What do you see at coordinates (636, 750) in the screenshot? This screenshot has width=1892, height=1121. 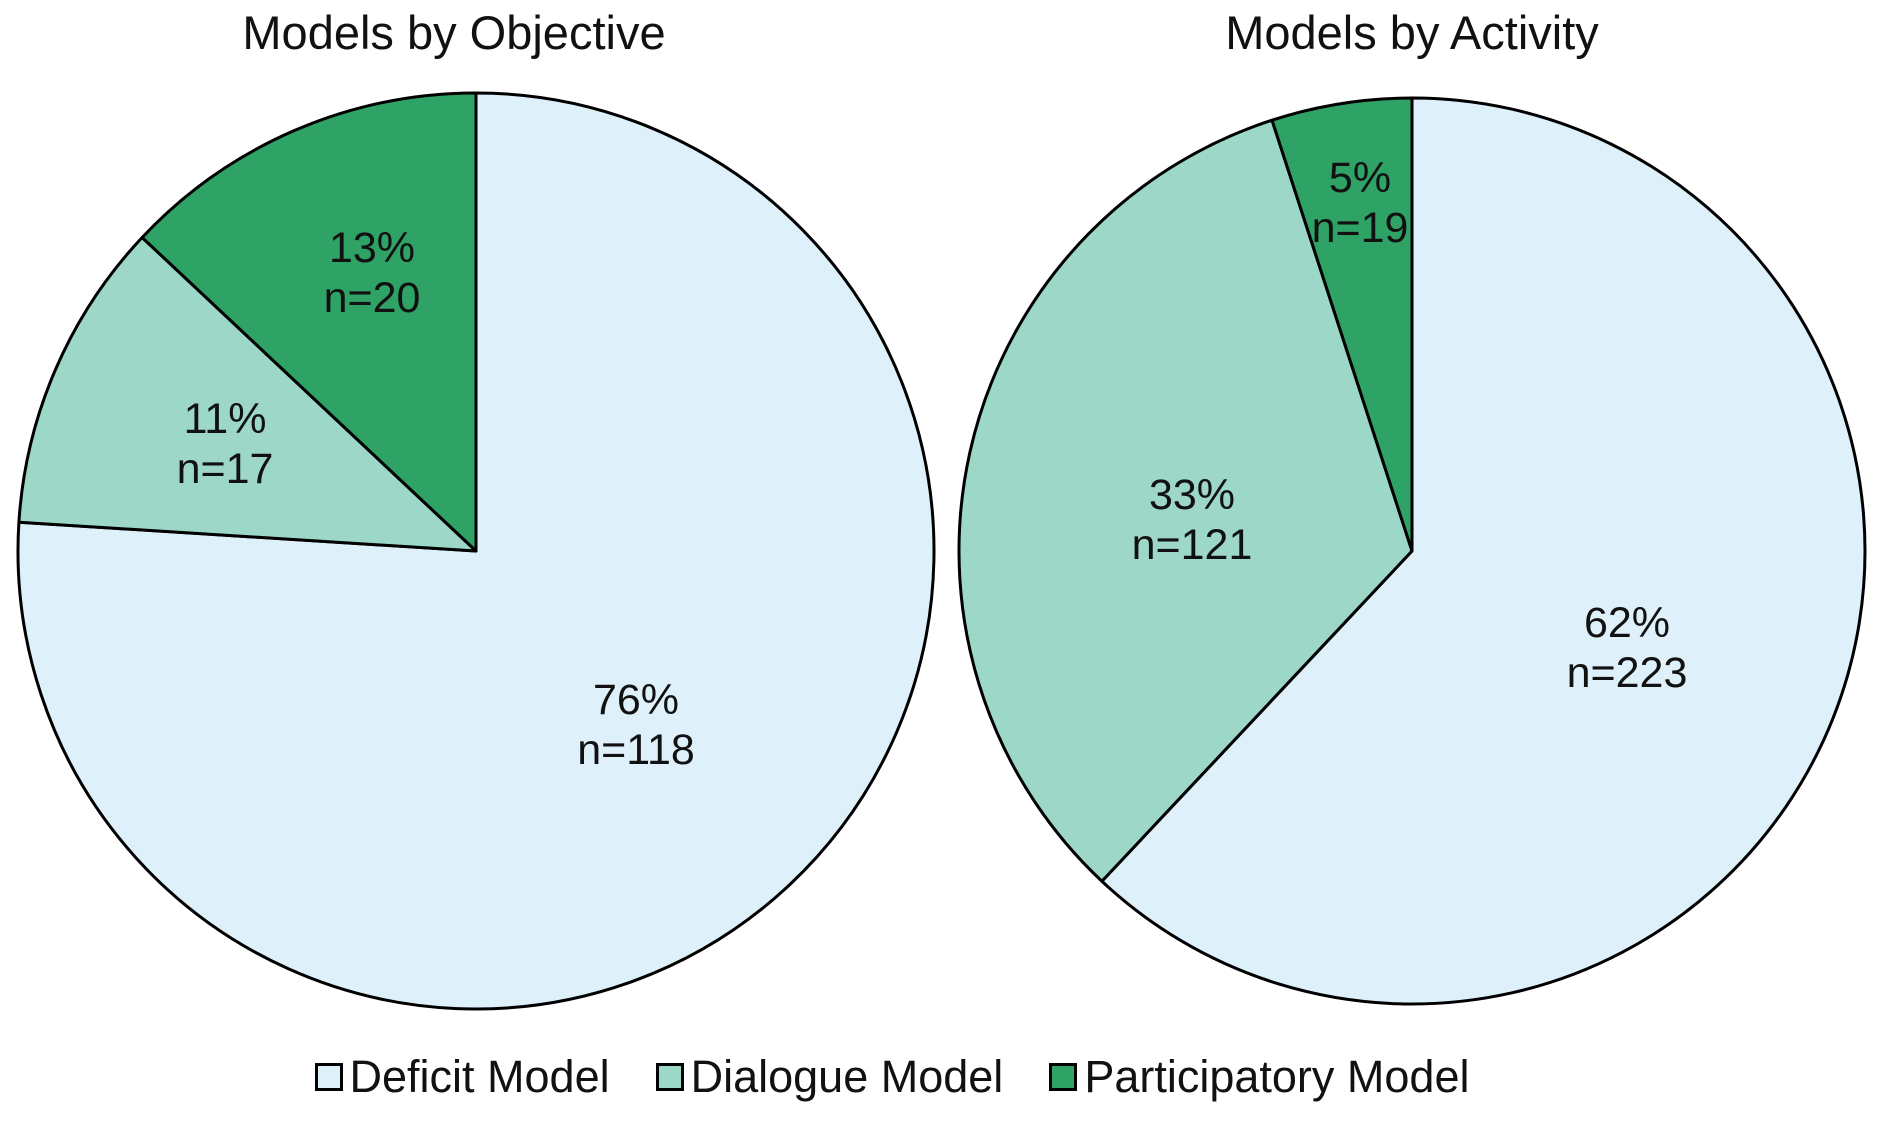 I see `pie1-deficit-model-n-label: n=118` at bounding box center [636, 750].